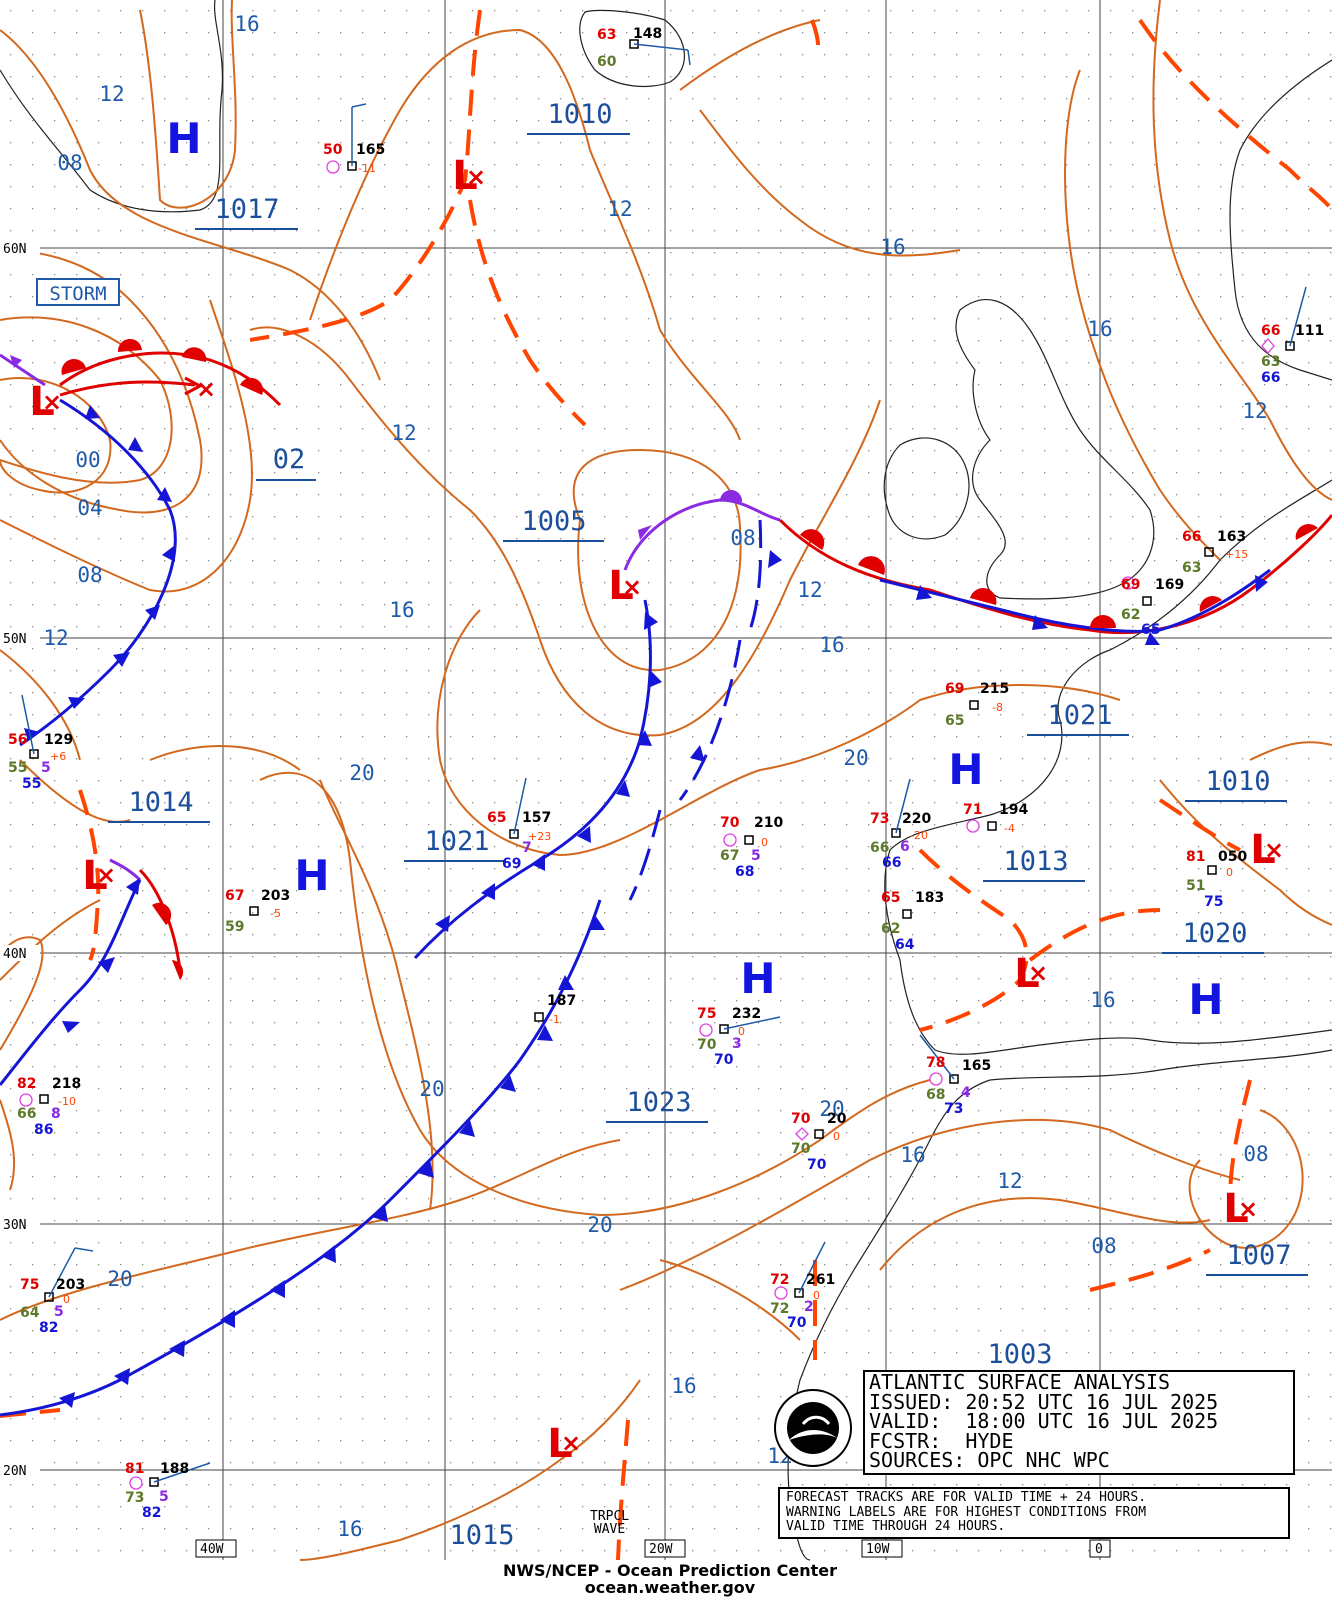 The image size is (1332, 1600). I want to click on lat-label: 60N, so click(14, 249).